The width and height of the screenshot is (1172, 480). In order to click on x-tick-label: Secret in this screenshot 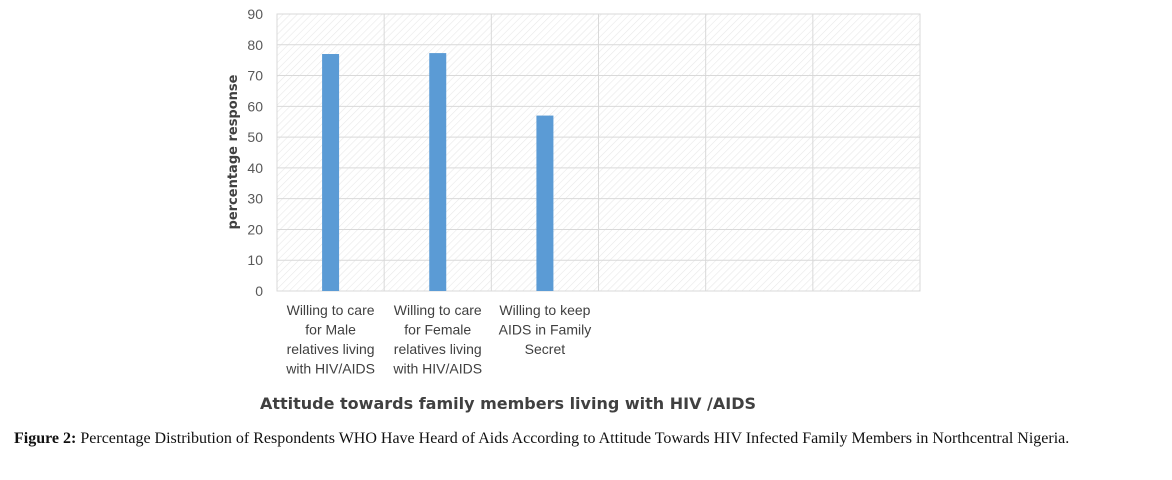, I will do `click(545, 349)`.